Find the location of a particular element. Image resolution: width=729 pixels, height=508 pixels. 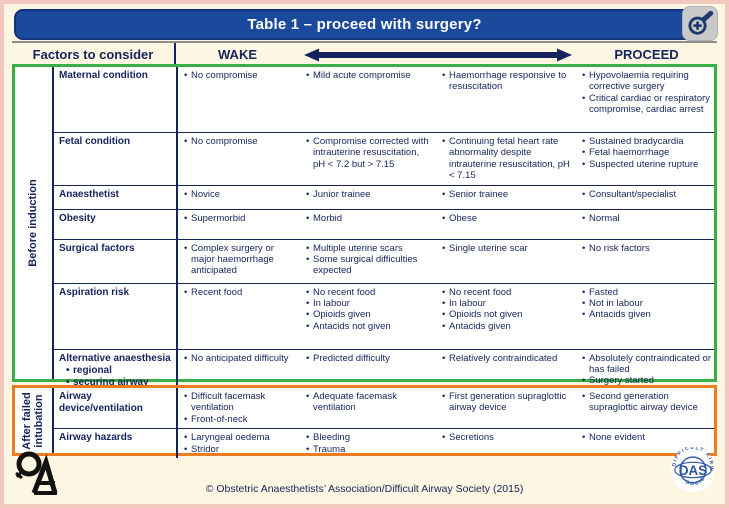

bullet-item: Absolutely contraindicated or has failed is located at coordinates (646, 364).